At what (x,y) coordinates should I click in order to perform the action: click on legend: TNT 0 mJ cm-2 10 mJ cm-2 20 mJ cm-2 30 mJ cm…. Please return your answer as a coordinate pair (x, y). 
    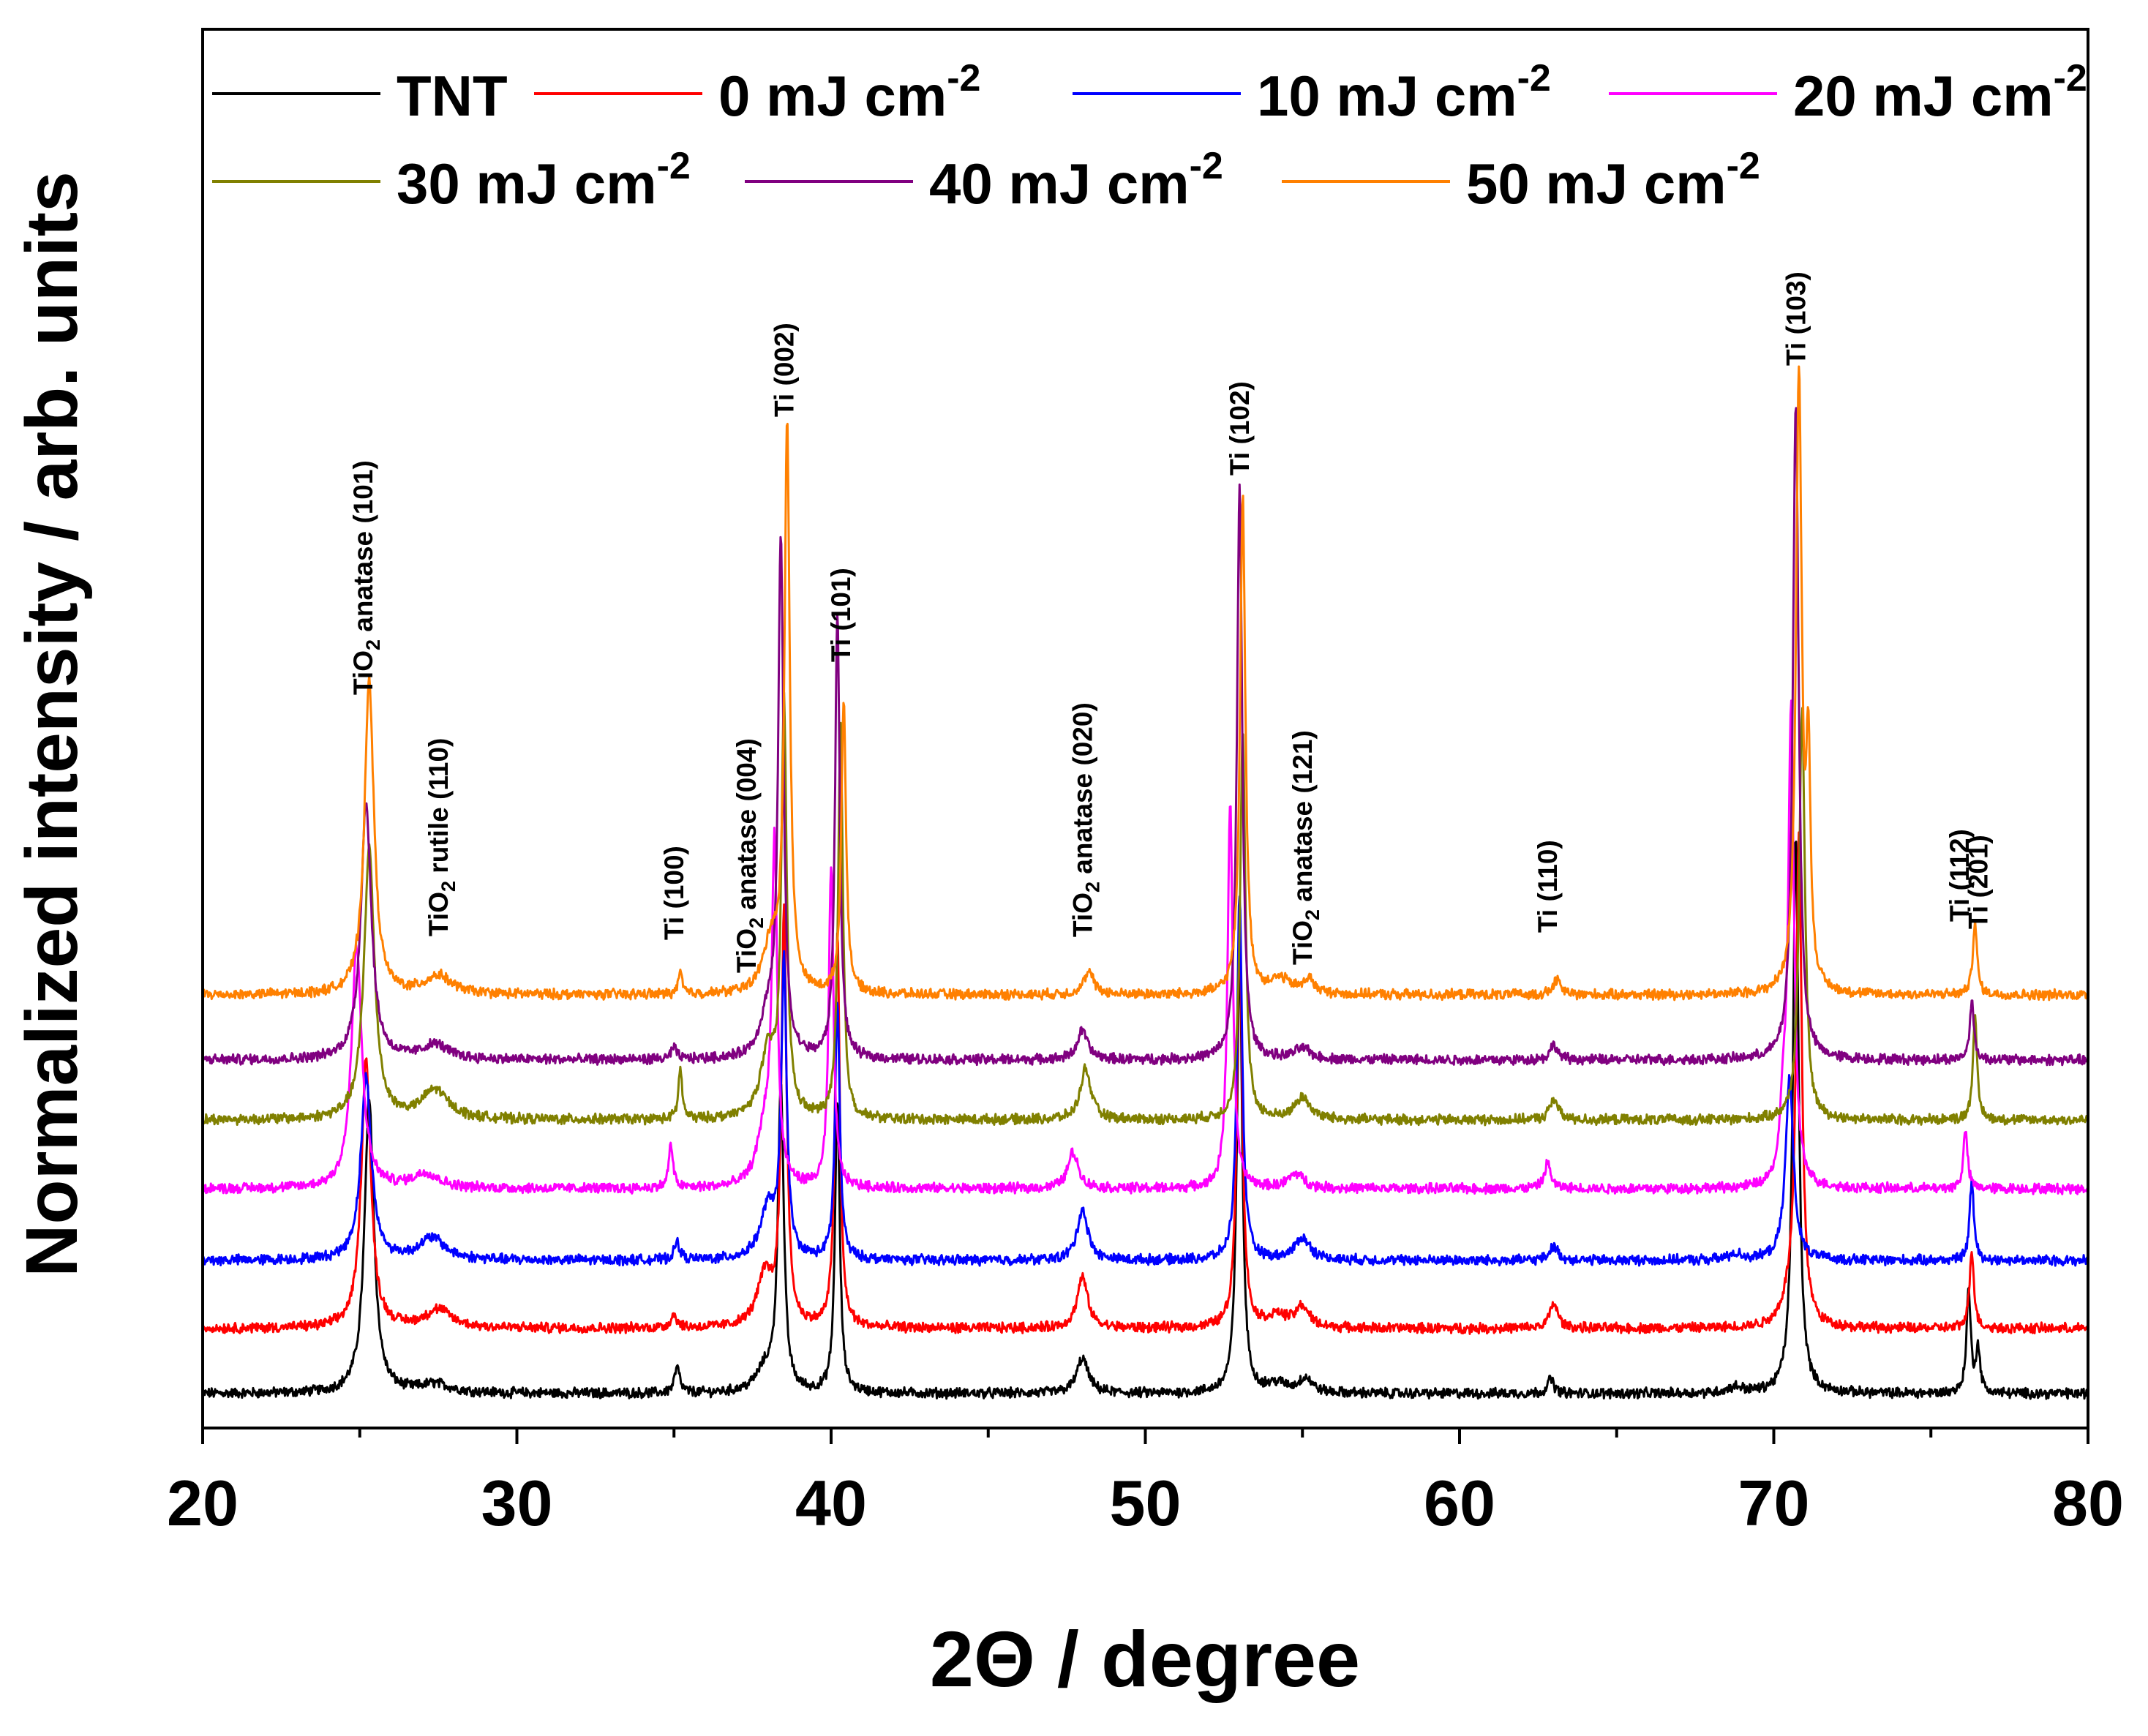
    Looking at the image, I should click on (1149, 136).